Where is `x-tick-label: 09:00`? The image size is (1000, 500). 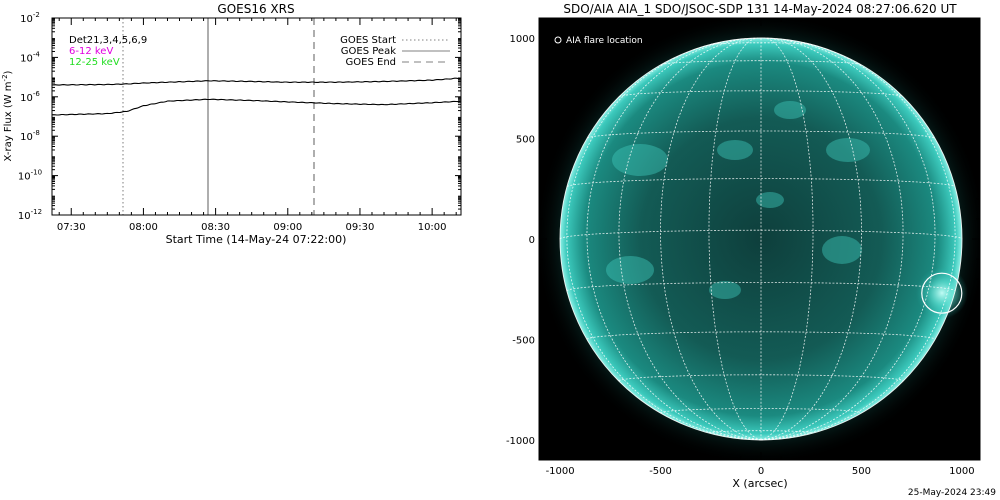
x-tick-label: 09:00 is located at coordinates (287, 227).